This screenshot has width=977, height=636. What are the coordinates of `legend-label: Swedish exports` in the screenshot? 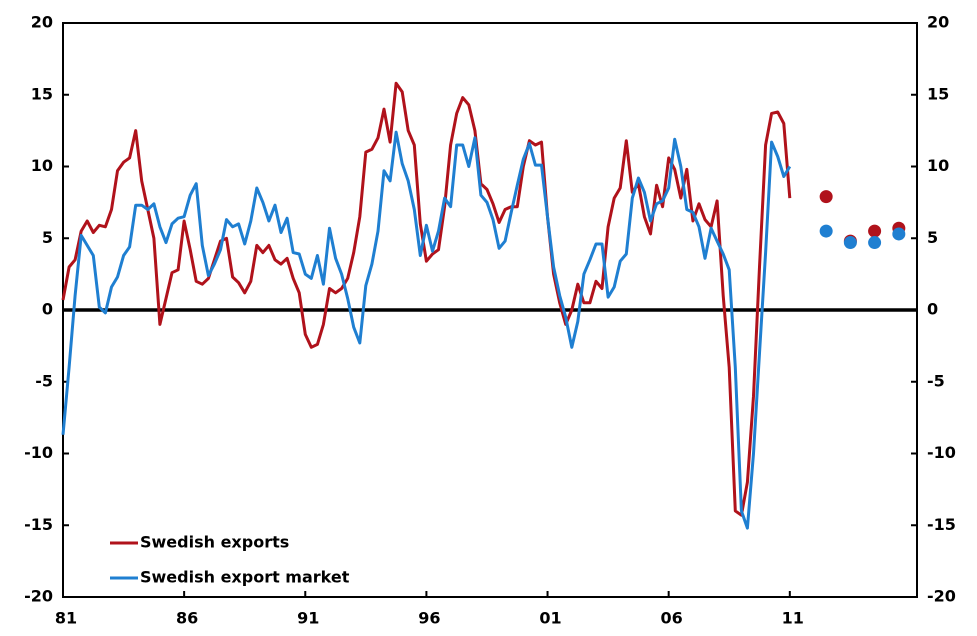 It's located at (214, 542).